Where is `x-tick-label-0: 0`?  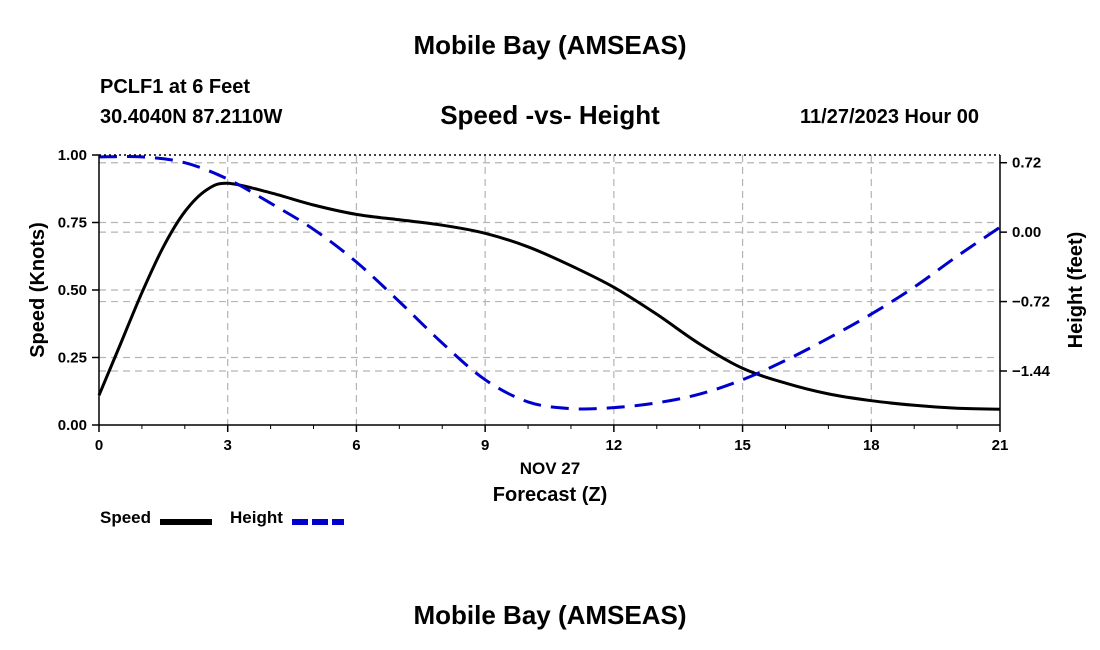
x-tick-label-0: 0 is located at coordinates (99, 445).